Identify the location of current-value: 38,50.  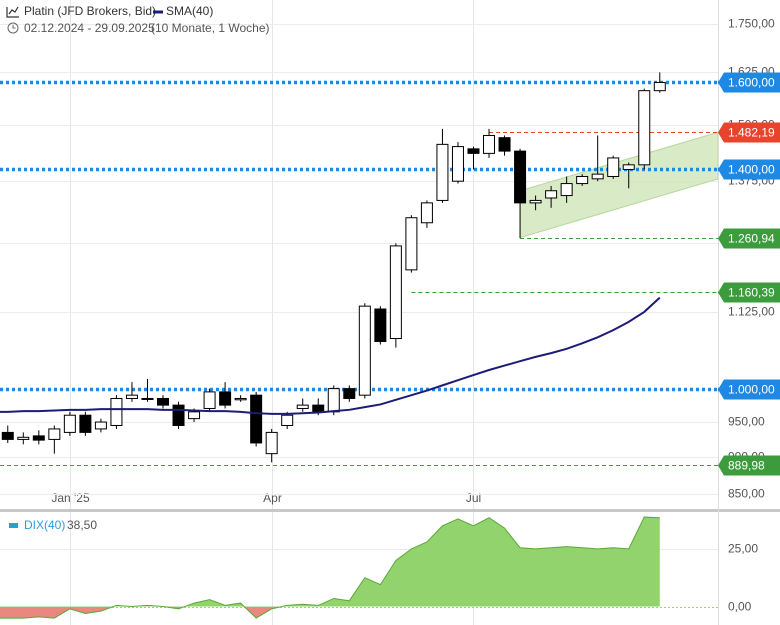
(82, 525).